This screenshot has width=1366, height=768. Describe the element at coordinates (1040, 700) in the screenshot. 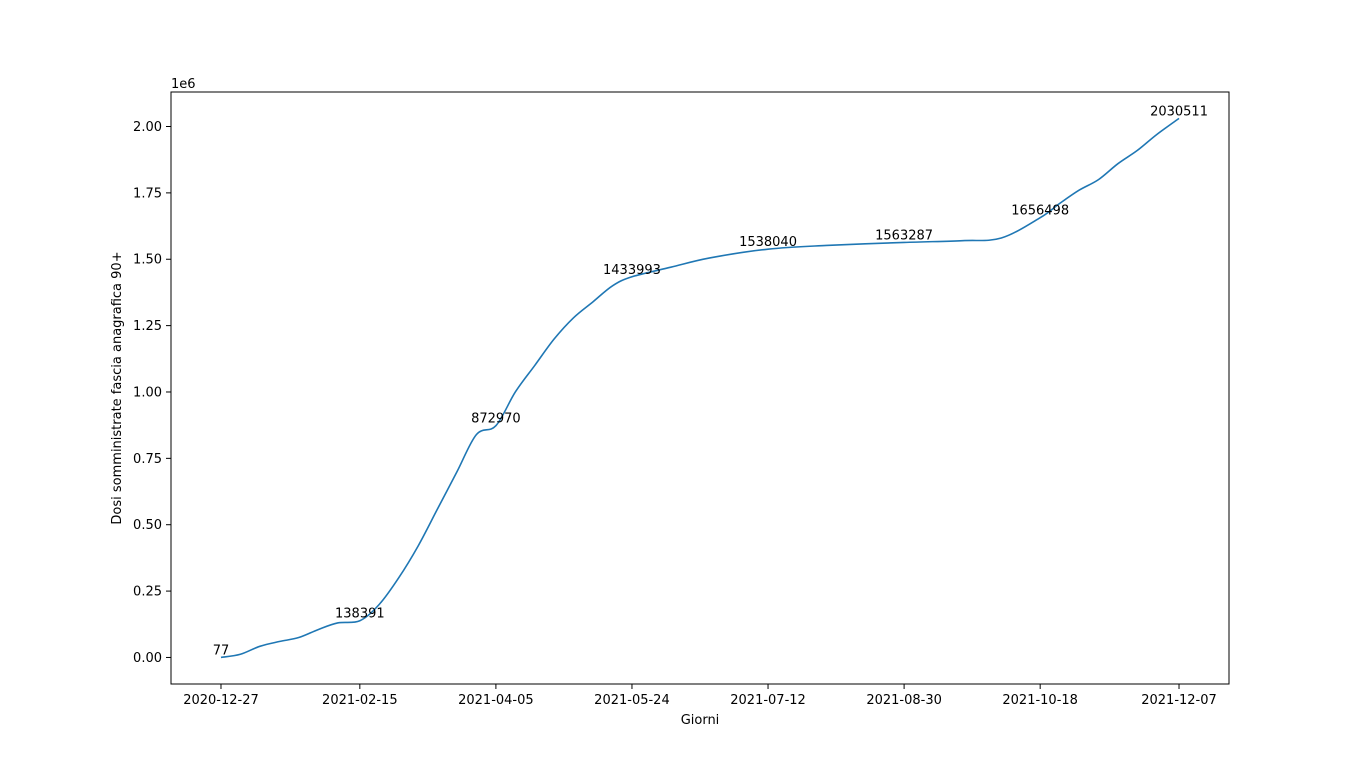

I see `x-tick-label: 2021-10-18` at that location.